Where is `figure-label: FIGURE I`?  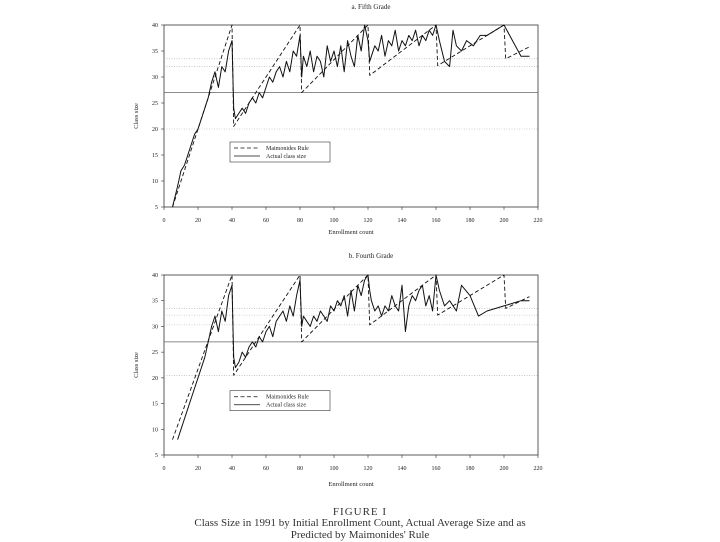 figure-label: FIGURE I is located at coordinates (360, 512).